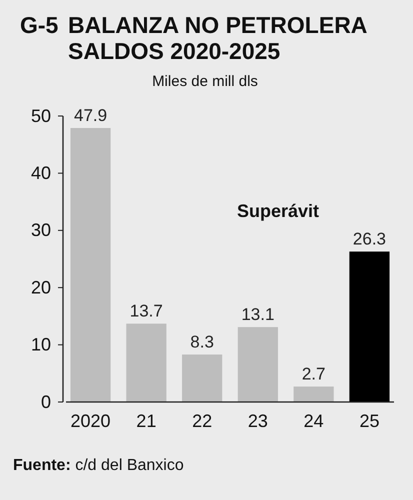 This screenshot has width=413, height=500. Describe the element at coordinates (40, 230) in the screenshot. I see `y-tick-label: 30` at that location.